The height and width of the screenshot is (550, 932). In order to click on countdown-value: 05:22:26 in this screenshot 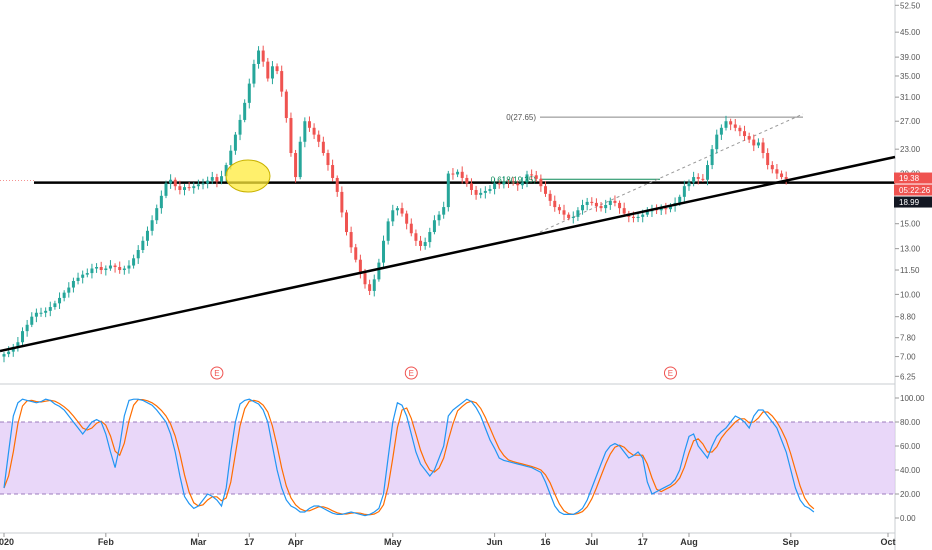, I will do `click(915, 190)`.